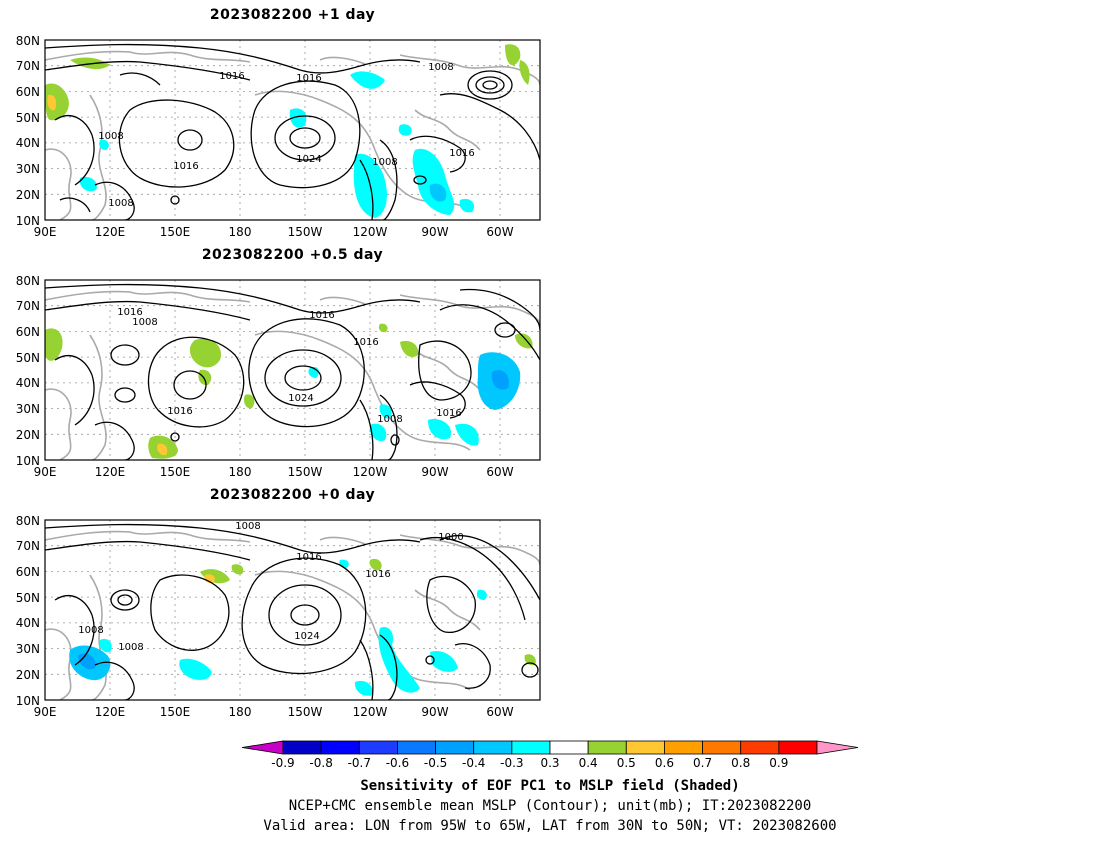  I want to click on colorbar-tick-label: -0.9, so click(282, 763).